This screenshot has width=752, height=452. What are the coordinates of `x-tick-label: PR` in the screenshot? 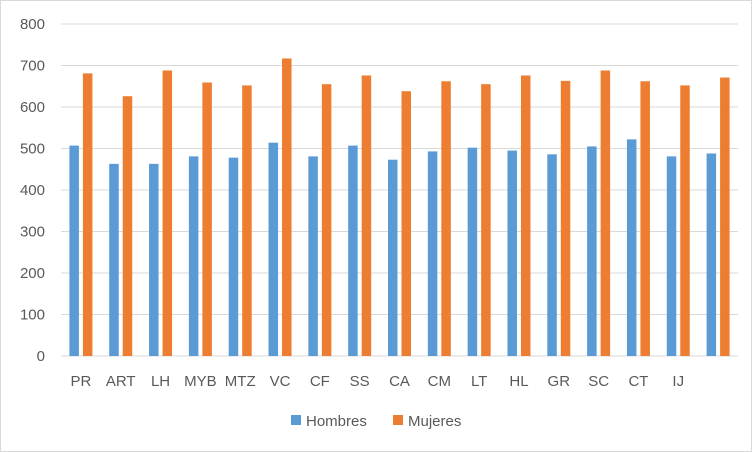 It's located at (80, 381).